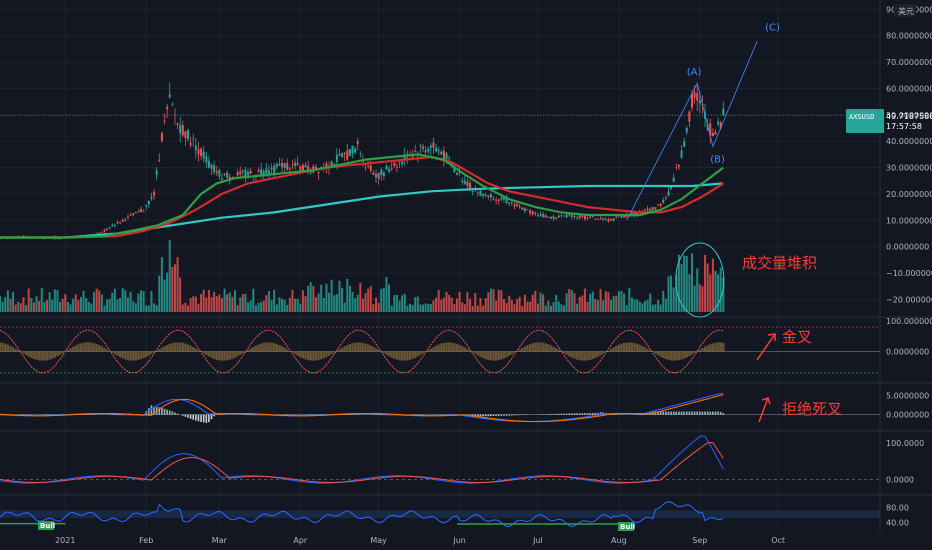 The width and height of the screenshot is (932, 550). Describe the element at coordinates (362, 408) in the screenshot. I see `osc2-signal-line` at that location.